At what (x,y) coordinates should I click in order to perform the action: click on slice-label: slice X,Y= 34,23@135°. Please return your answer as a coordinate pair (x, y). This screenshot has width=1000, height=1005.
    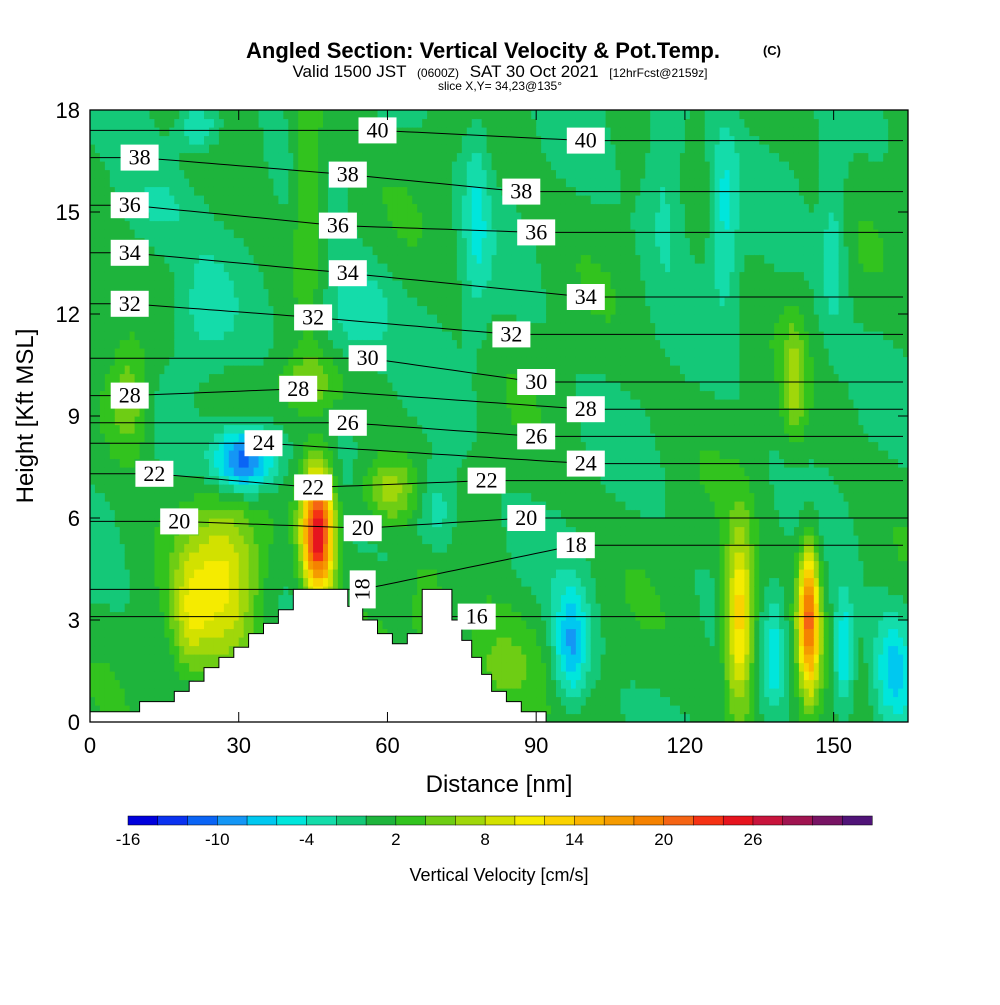
    Looking at the image, I should click on (500, 86).